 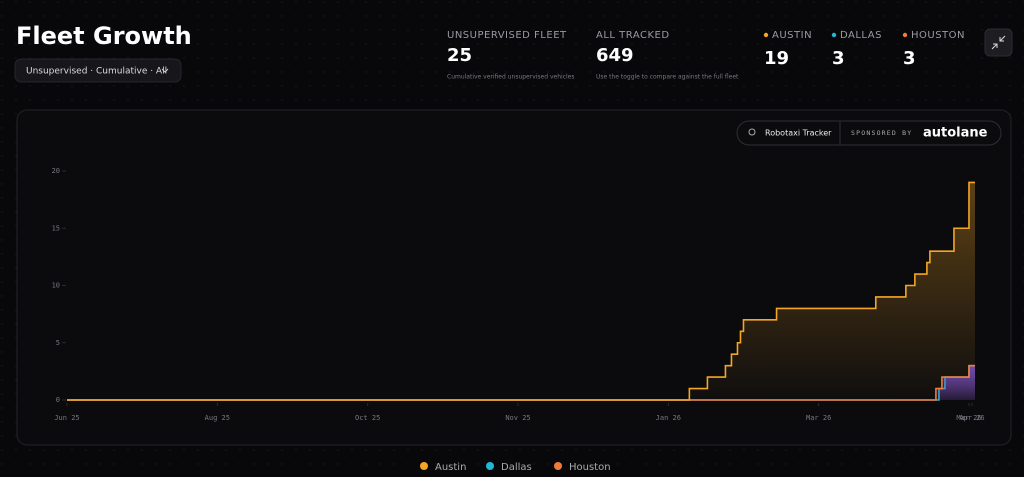 What do you see at coordinates (881, 133) in the screenshot?
I see `sponsored-label: SPONSORED BY` at bounding box center [881, 133].